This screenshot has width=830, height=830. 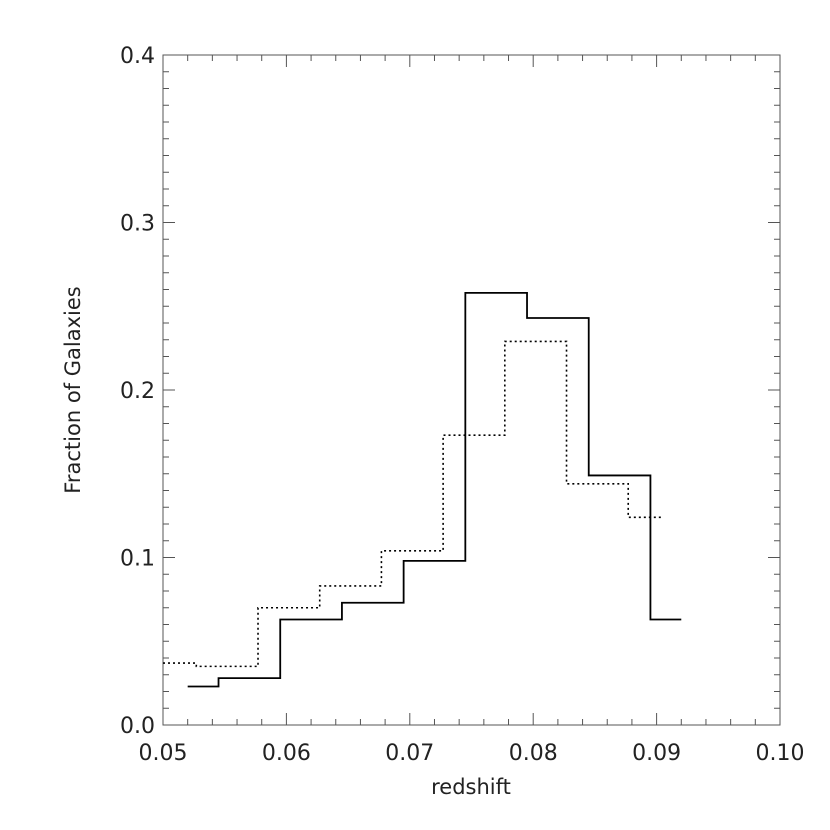 What do you see at coordinates (137, 559) in the screenshot?
I see `y-tick-label: 0.1` at bounding box center [137, 559].